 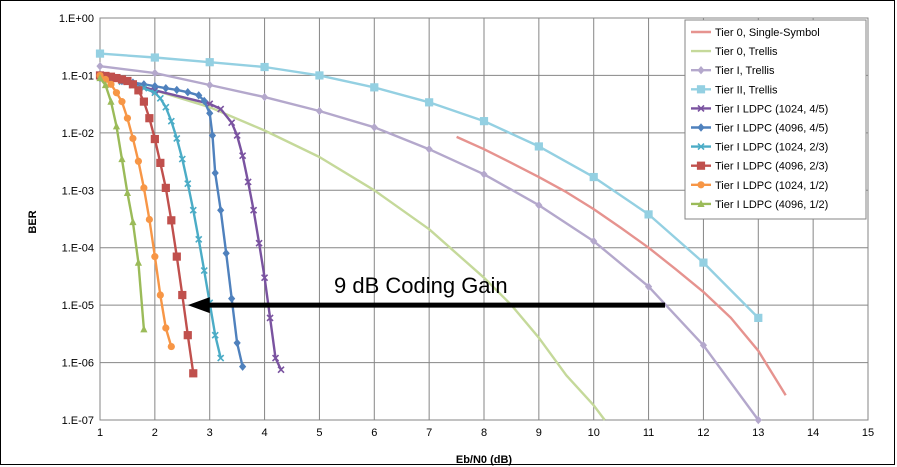 What do you see at coordinates (319, 433) in the screenshot?
I see `x-tick-label: 5` at bounding box center [319, 433].